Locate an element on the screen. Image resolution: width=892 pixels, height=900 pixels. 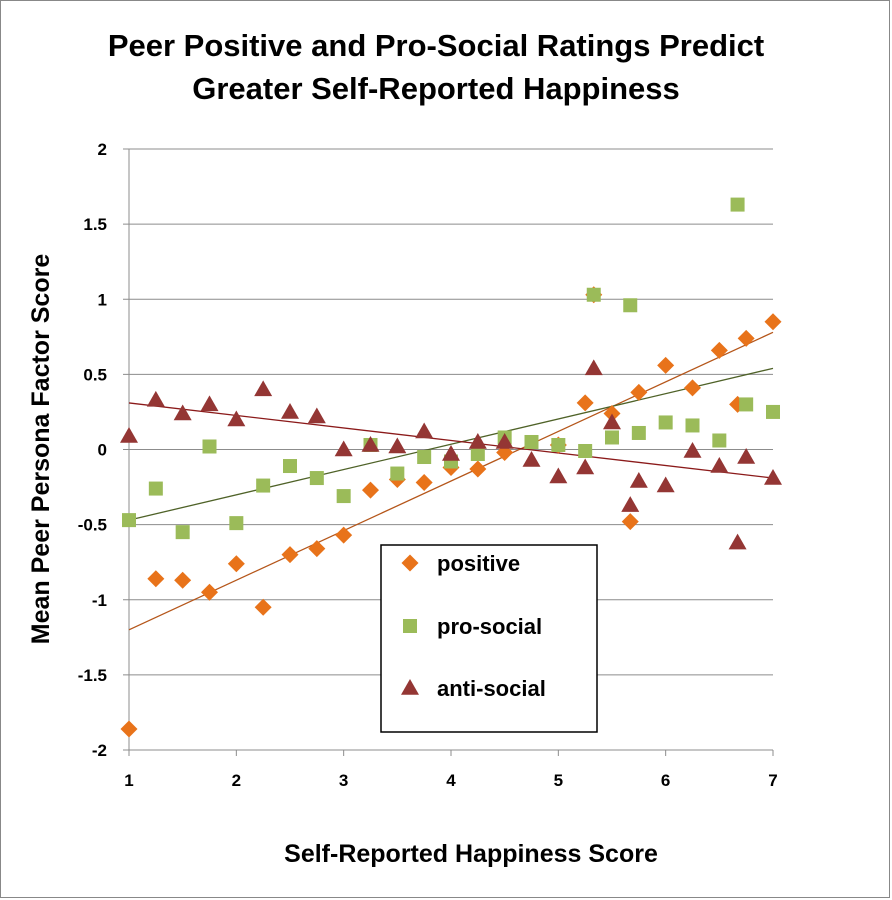
x-tick-label: 1 is located at coordinates (128, 780).